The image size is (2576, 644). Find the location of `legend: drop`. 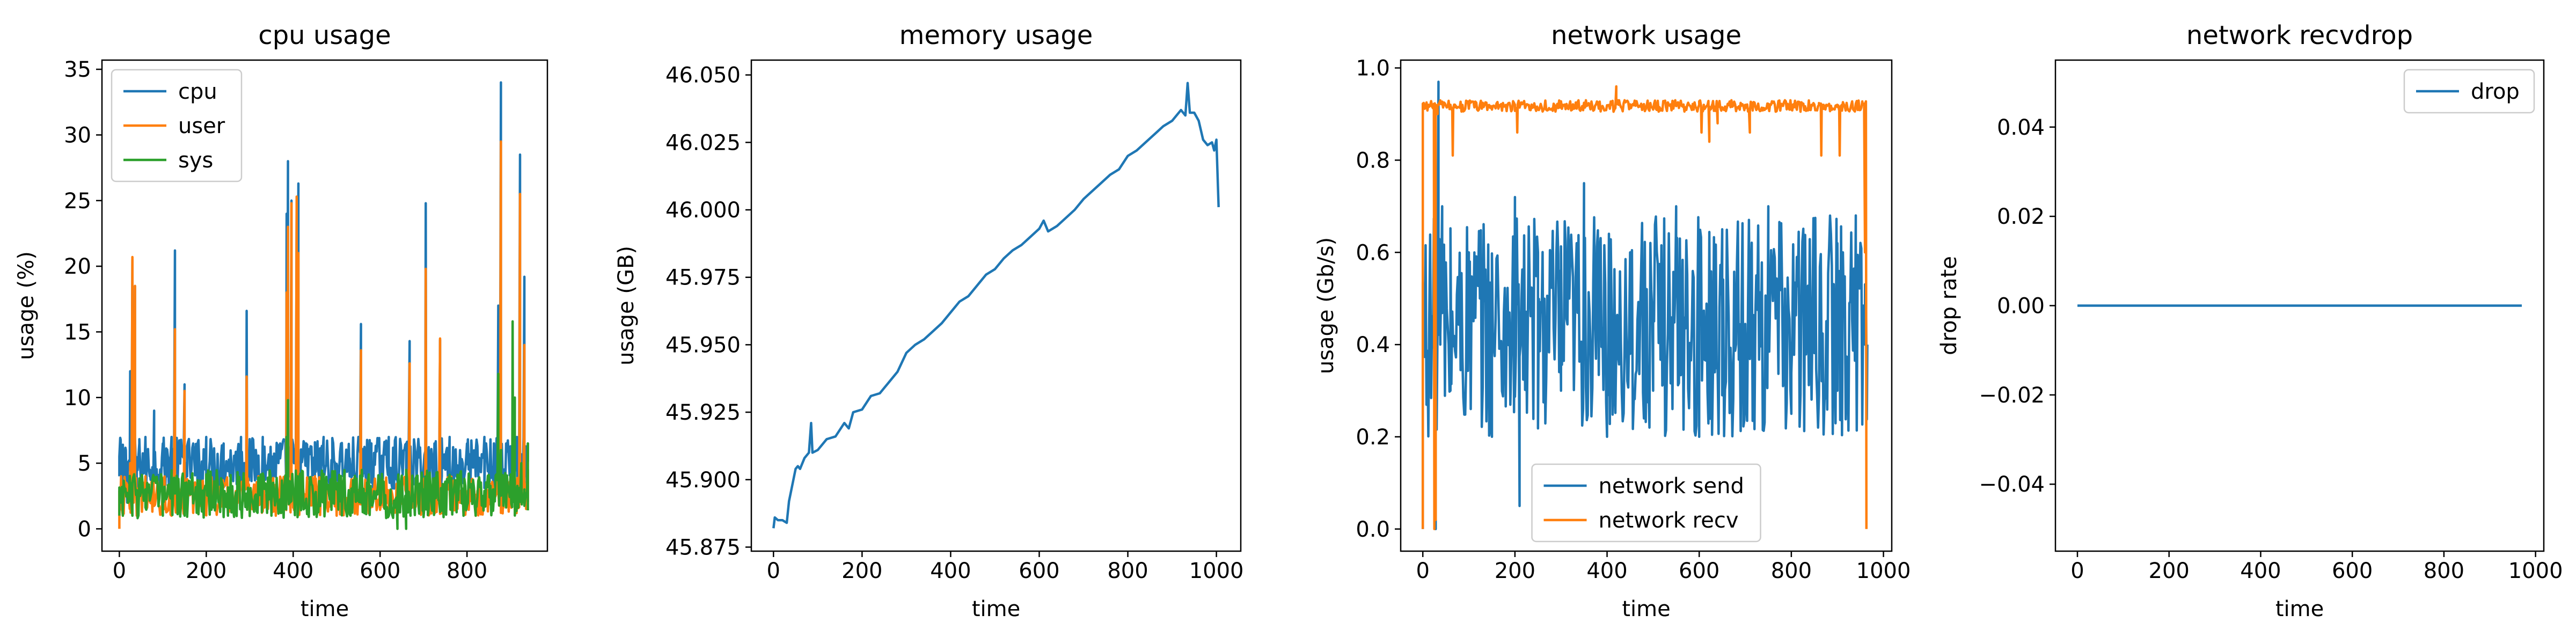

legend: drop is located at coordinates (2469, 91).